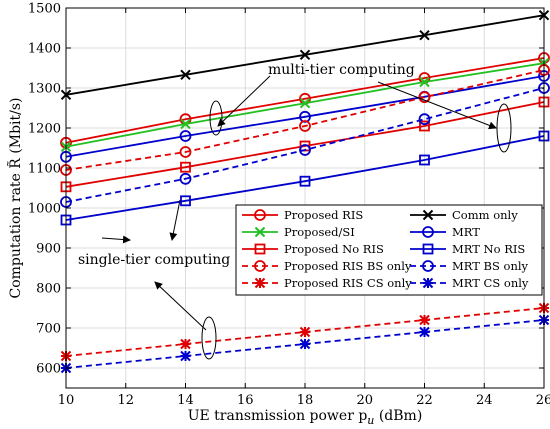 Image resolution: width=550 pixels, height=429 pixels. I want to click on y-tick-label: 900, so click(48, 249).